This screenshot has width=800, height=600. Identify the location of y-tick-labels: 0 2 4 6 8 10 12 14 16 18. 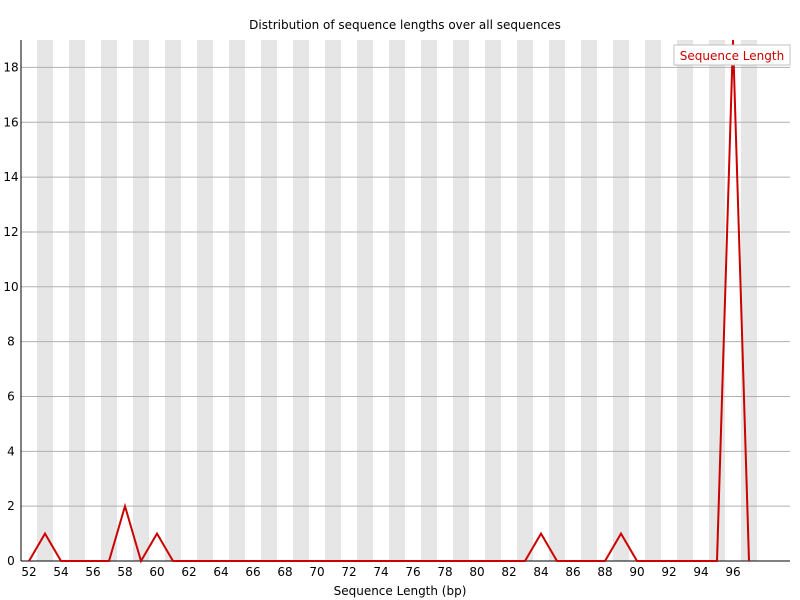
(10, 314).